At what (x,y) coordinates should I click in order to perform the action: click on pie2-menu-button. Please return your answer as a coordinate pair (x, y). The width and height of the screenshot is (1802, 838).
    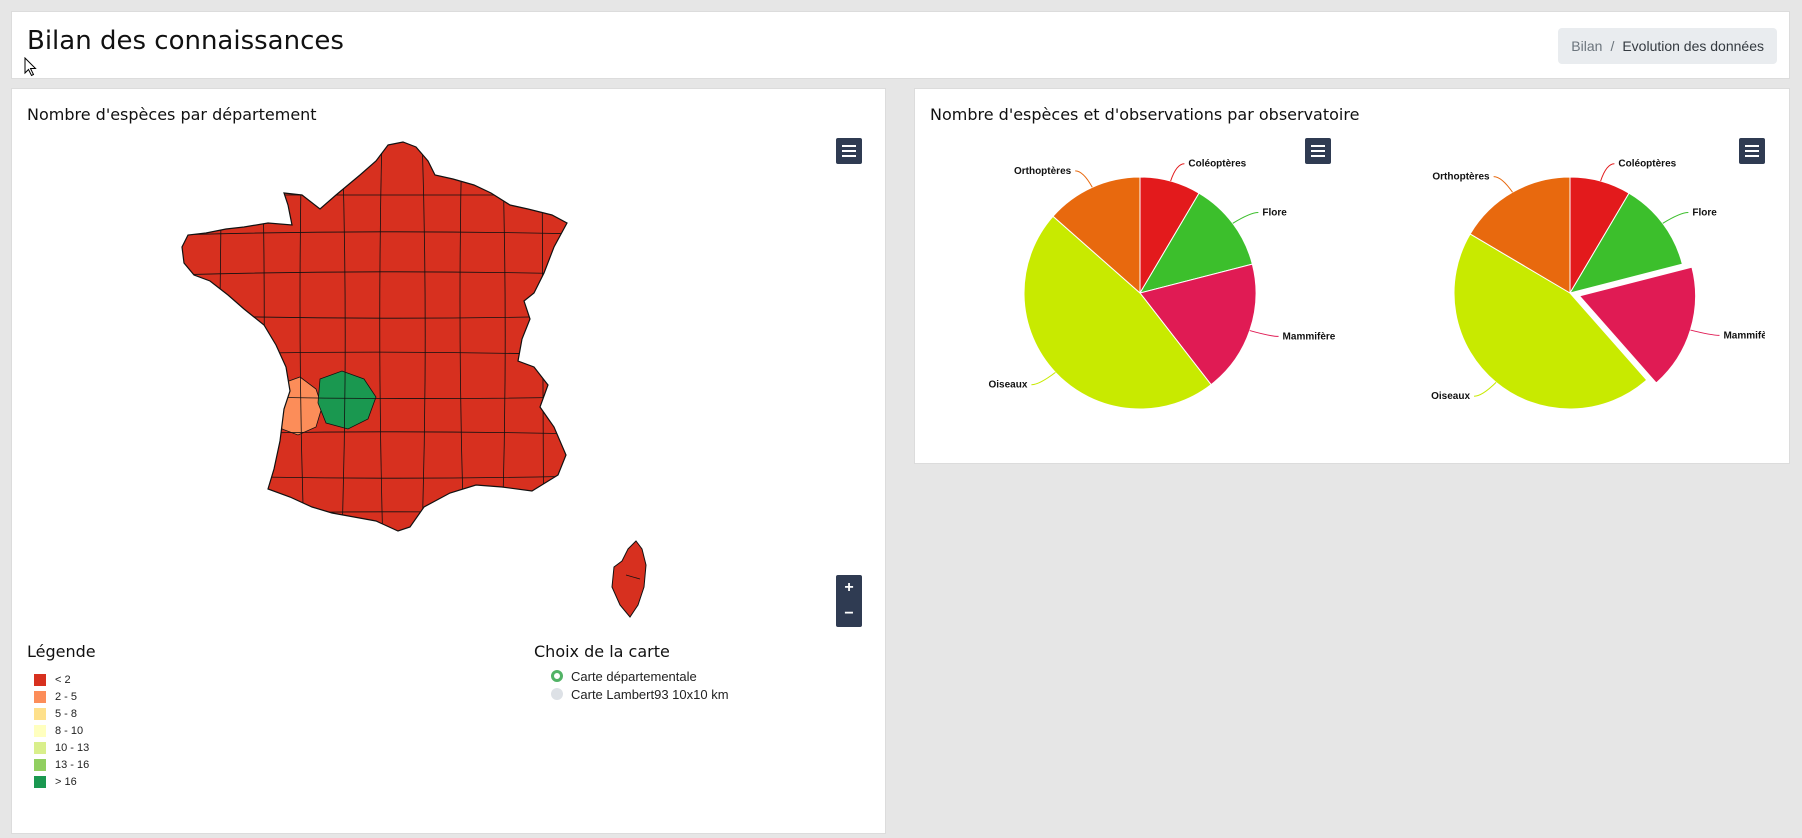
    Looking at the image, I should click on (1752, 151).